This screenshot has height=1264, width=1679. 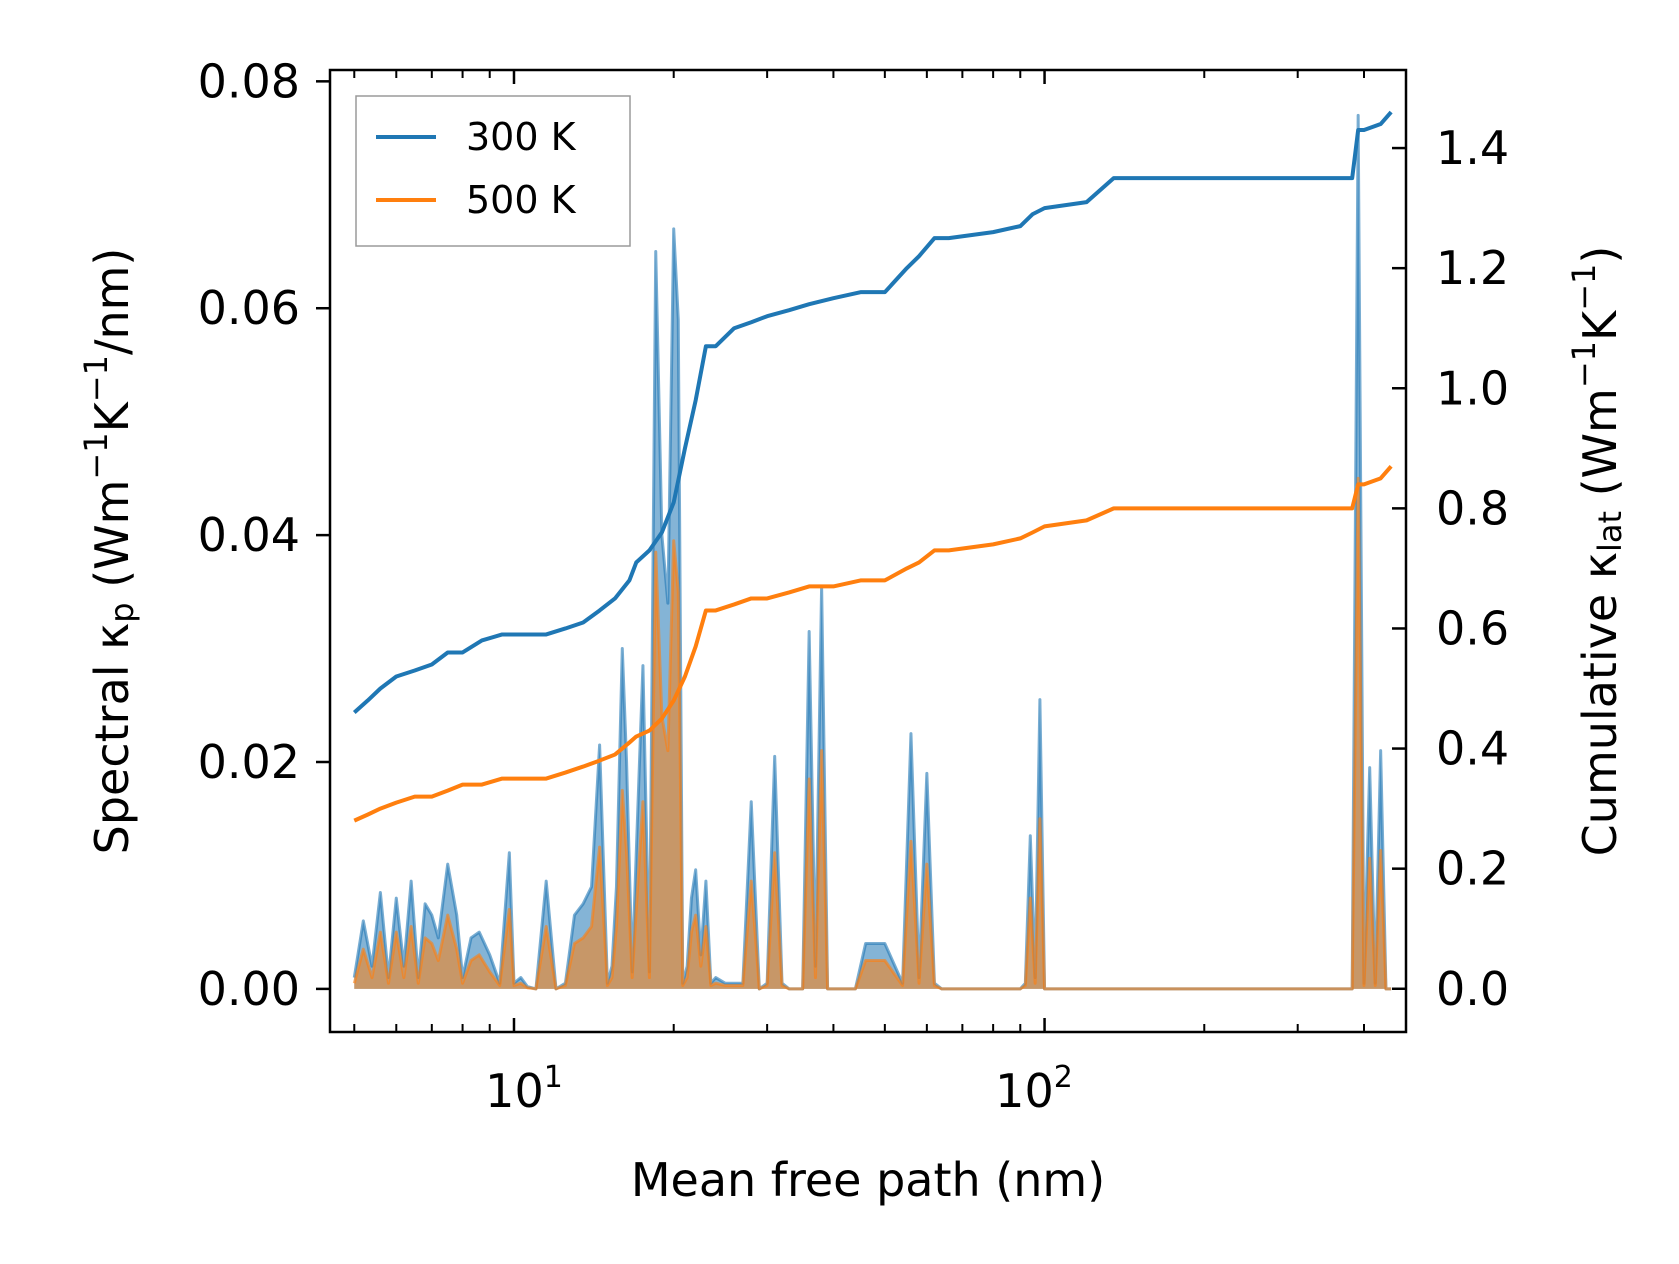 I want to click on left-y-tick-label-3: 0.06, so click(x=249, y=308).